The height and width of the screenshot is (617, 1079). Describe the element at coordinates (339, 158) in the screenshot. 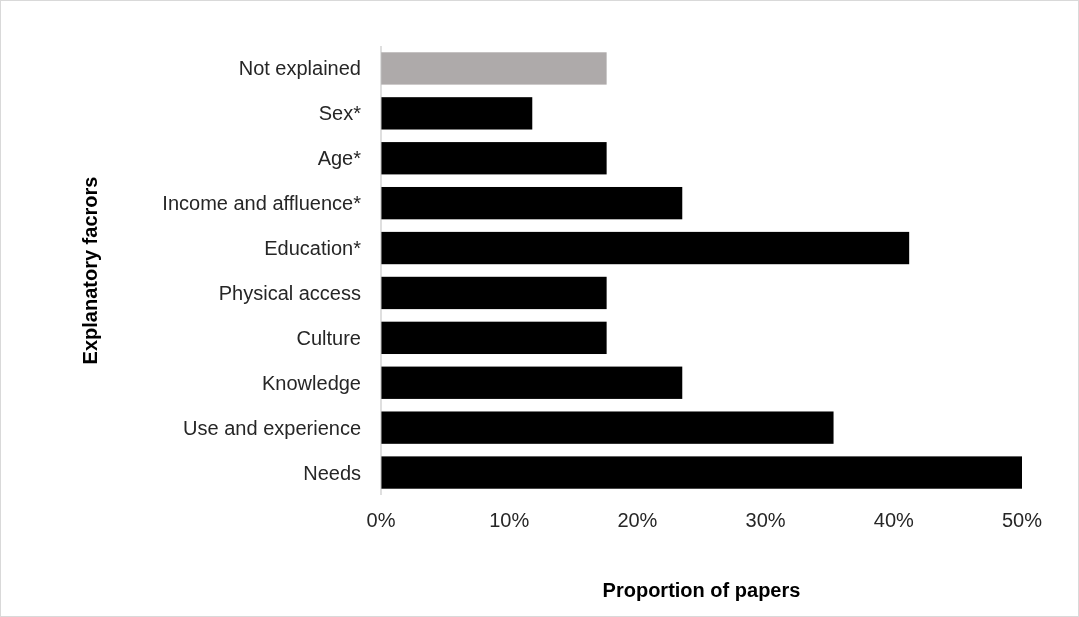

I see `y-tick-label: Age*` at that location.